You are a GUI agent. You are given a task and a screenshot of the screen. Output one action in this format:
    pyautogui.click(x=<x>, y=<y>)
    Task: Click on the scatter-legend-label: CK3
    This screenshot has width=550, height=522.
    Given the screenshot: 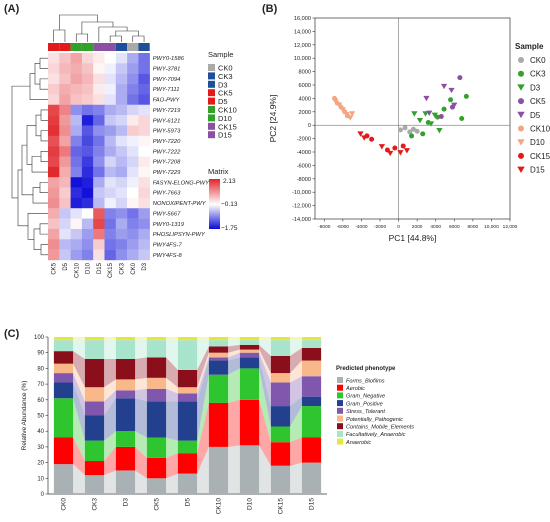 What is the action you would take?
    pyautogui.click(x=538, y=74)
    